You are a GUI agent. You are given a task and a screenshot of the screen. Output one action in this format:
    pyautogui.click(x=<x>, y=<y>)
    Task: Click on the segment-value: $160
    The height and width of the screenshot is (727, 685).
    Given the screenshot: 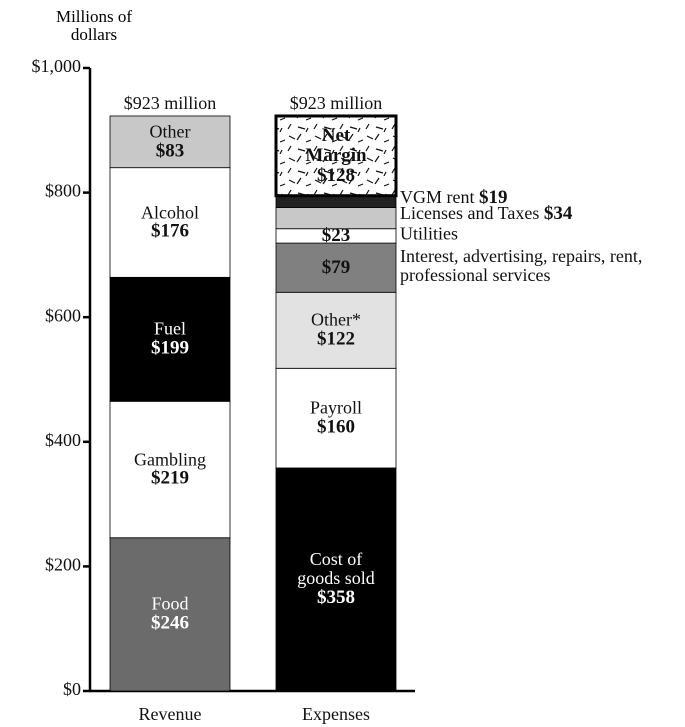 What is the action you would take?
    pyautogui.click(x=336, y=427)
    